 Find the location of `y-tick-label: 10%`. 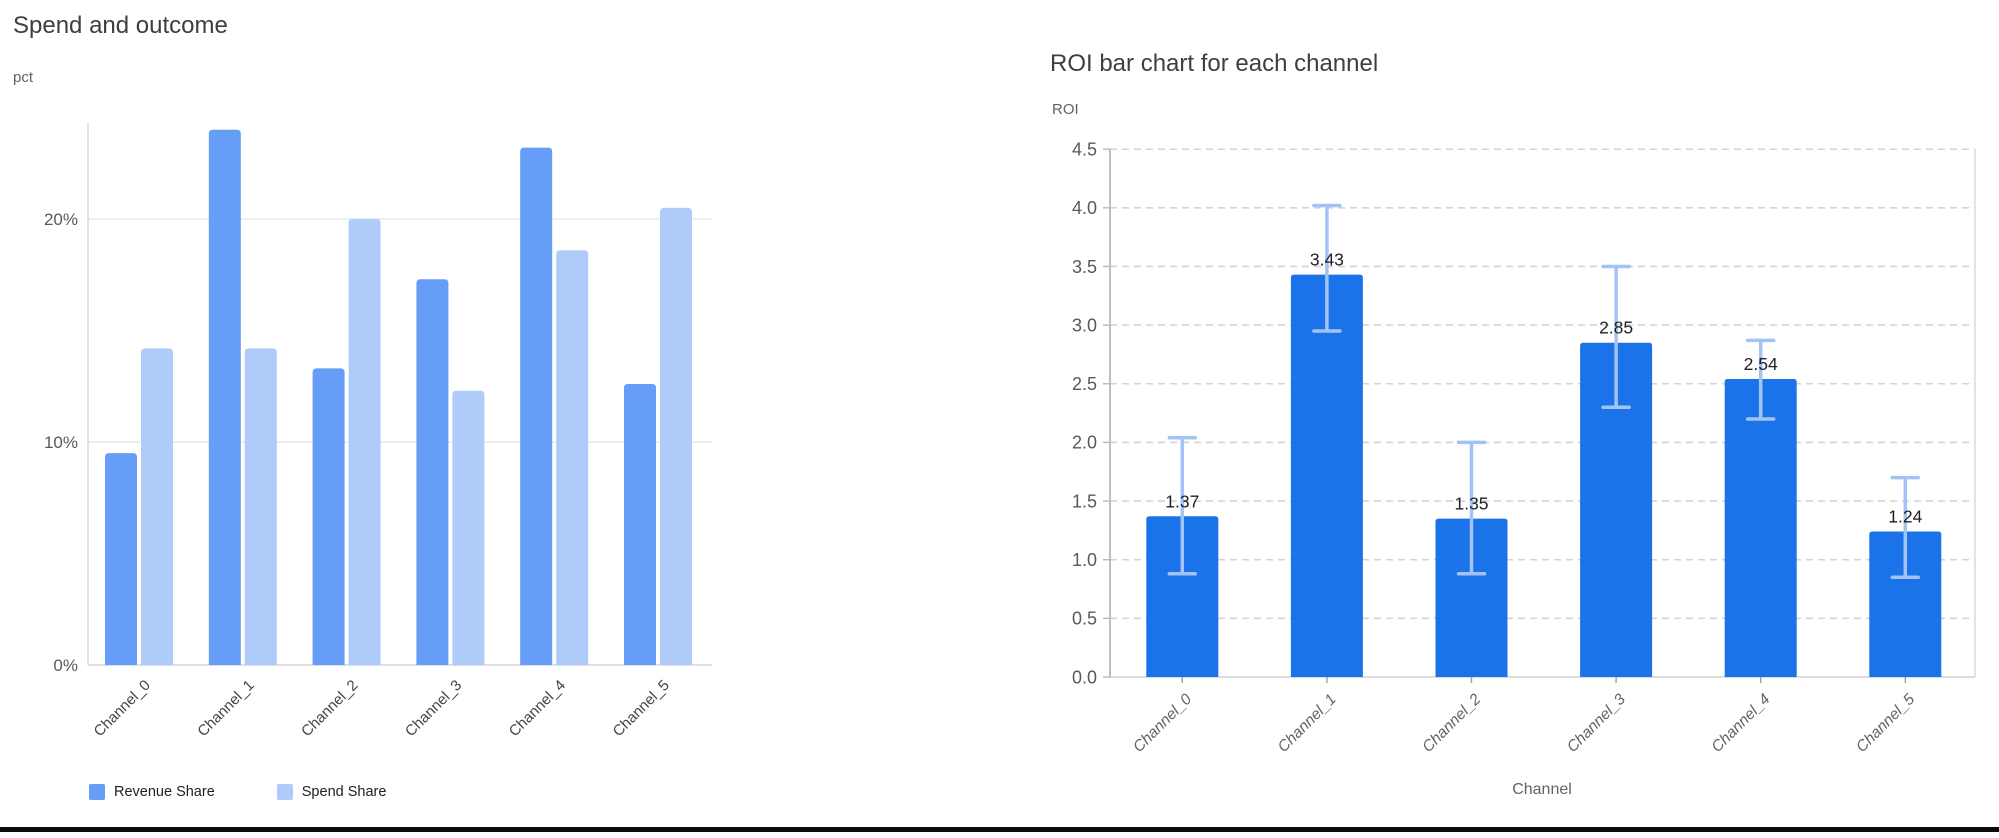

y-tick-label: 10% is located at coordinates (61, 442).